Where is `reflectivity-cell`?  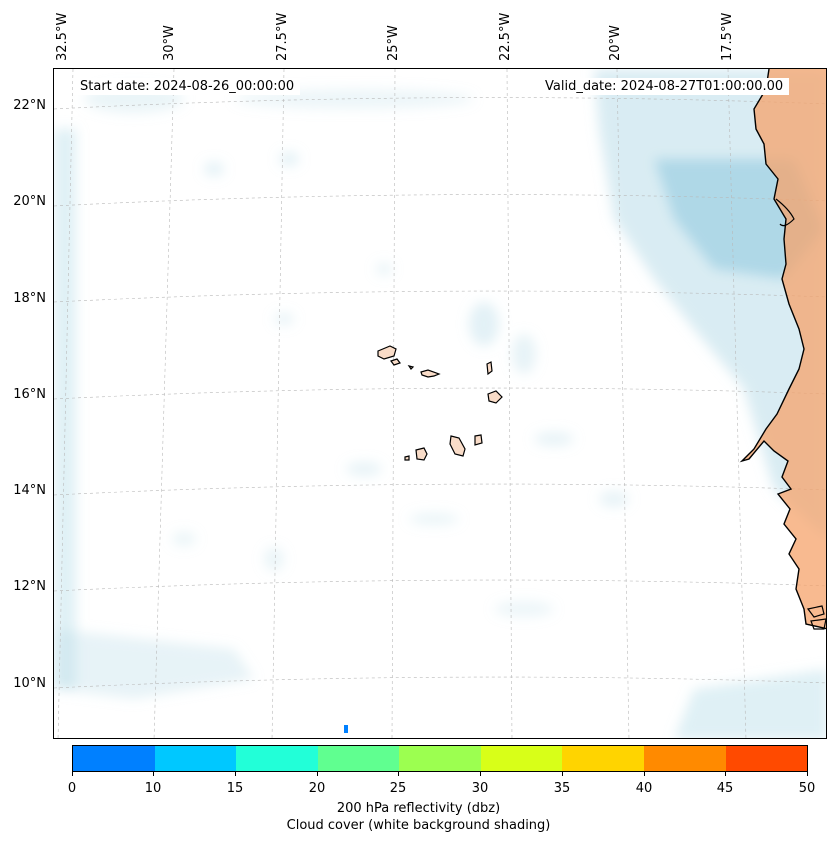 reflectivity-cell is located at coordinates (346, 729).